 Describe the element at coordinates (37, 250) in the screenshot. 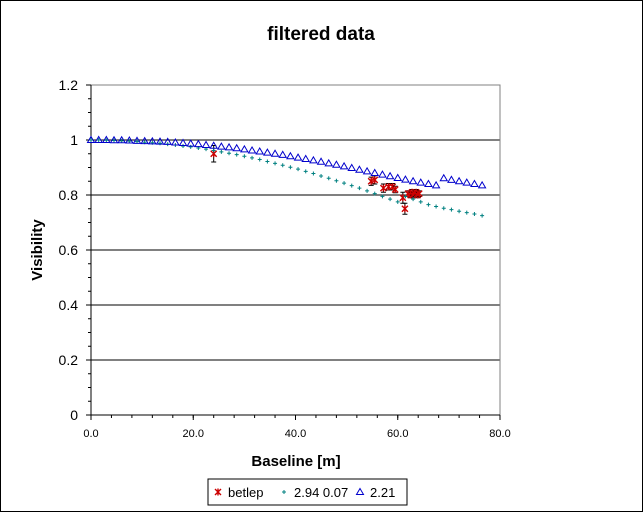

I see `y-axis-label: Visibility` at that location.